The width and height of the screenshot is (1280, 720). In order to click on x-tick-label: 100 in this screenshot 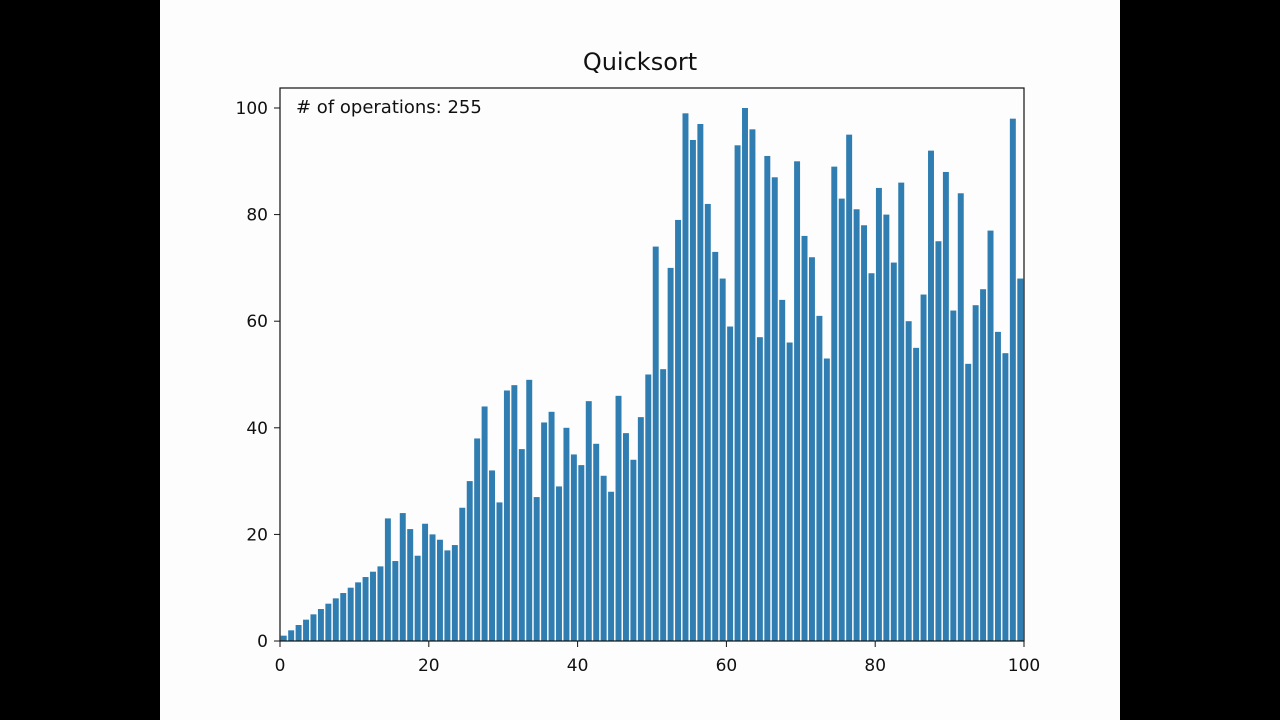, I will do `click(1024, 666)`.